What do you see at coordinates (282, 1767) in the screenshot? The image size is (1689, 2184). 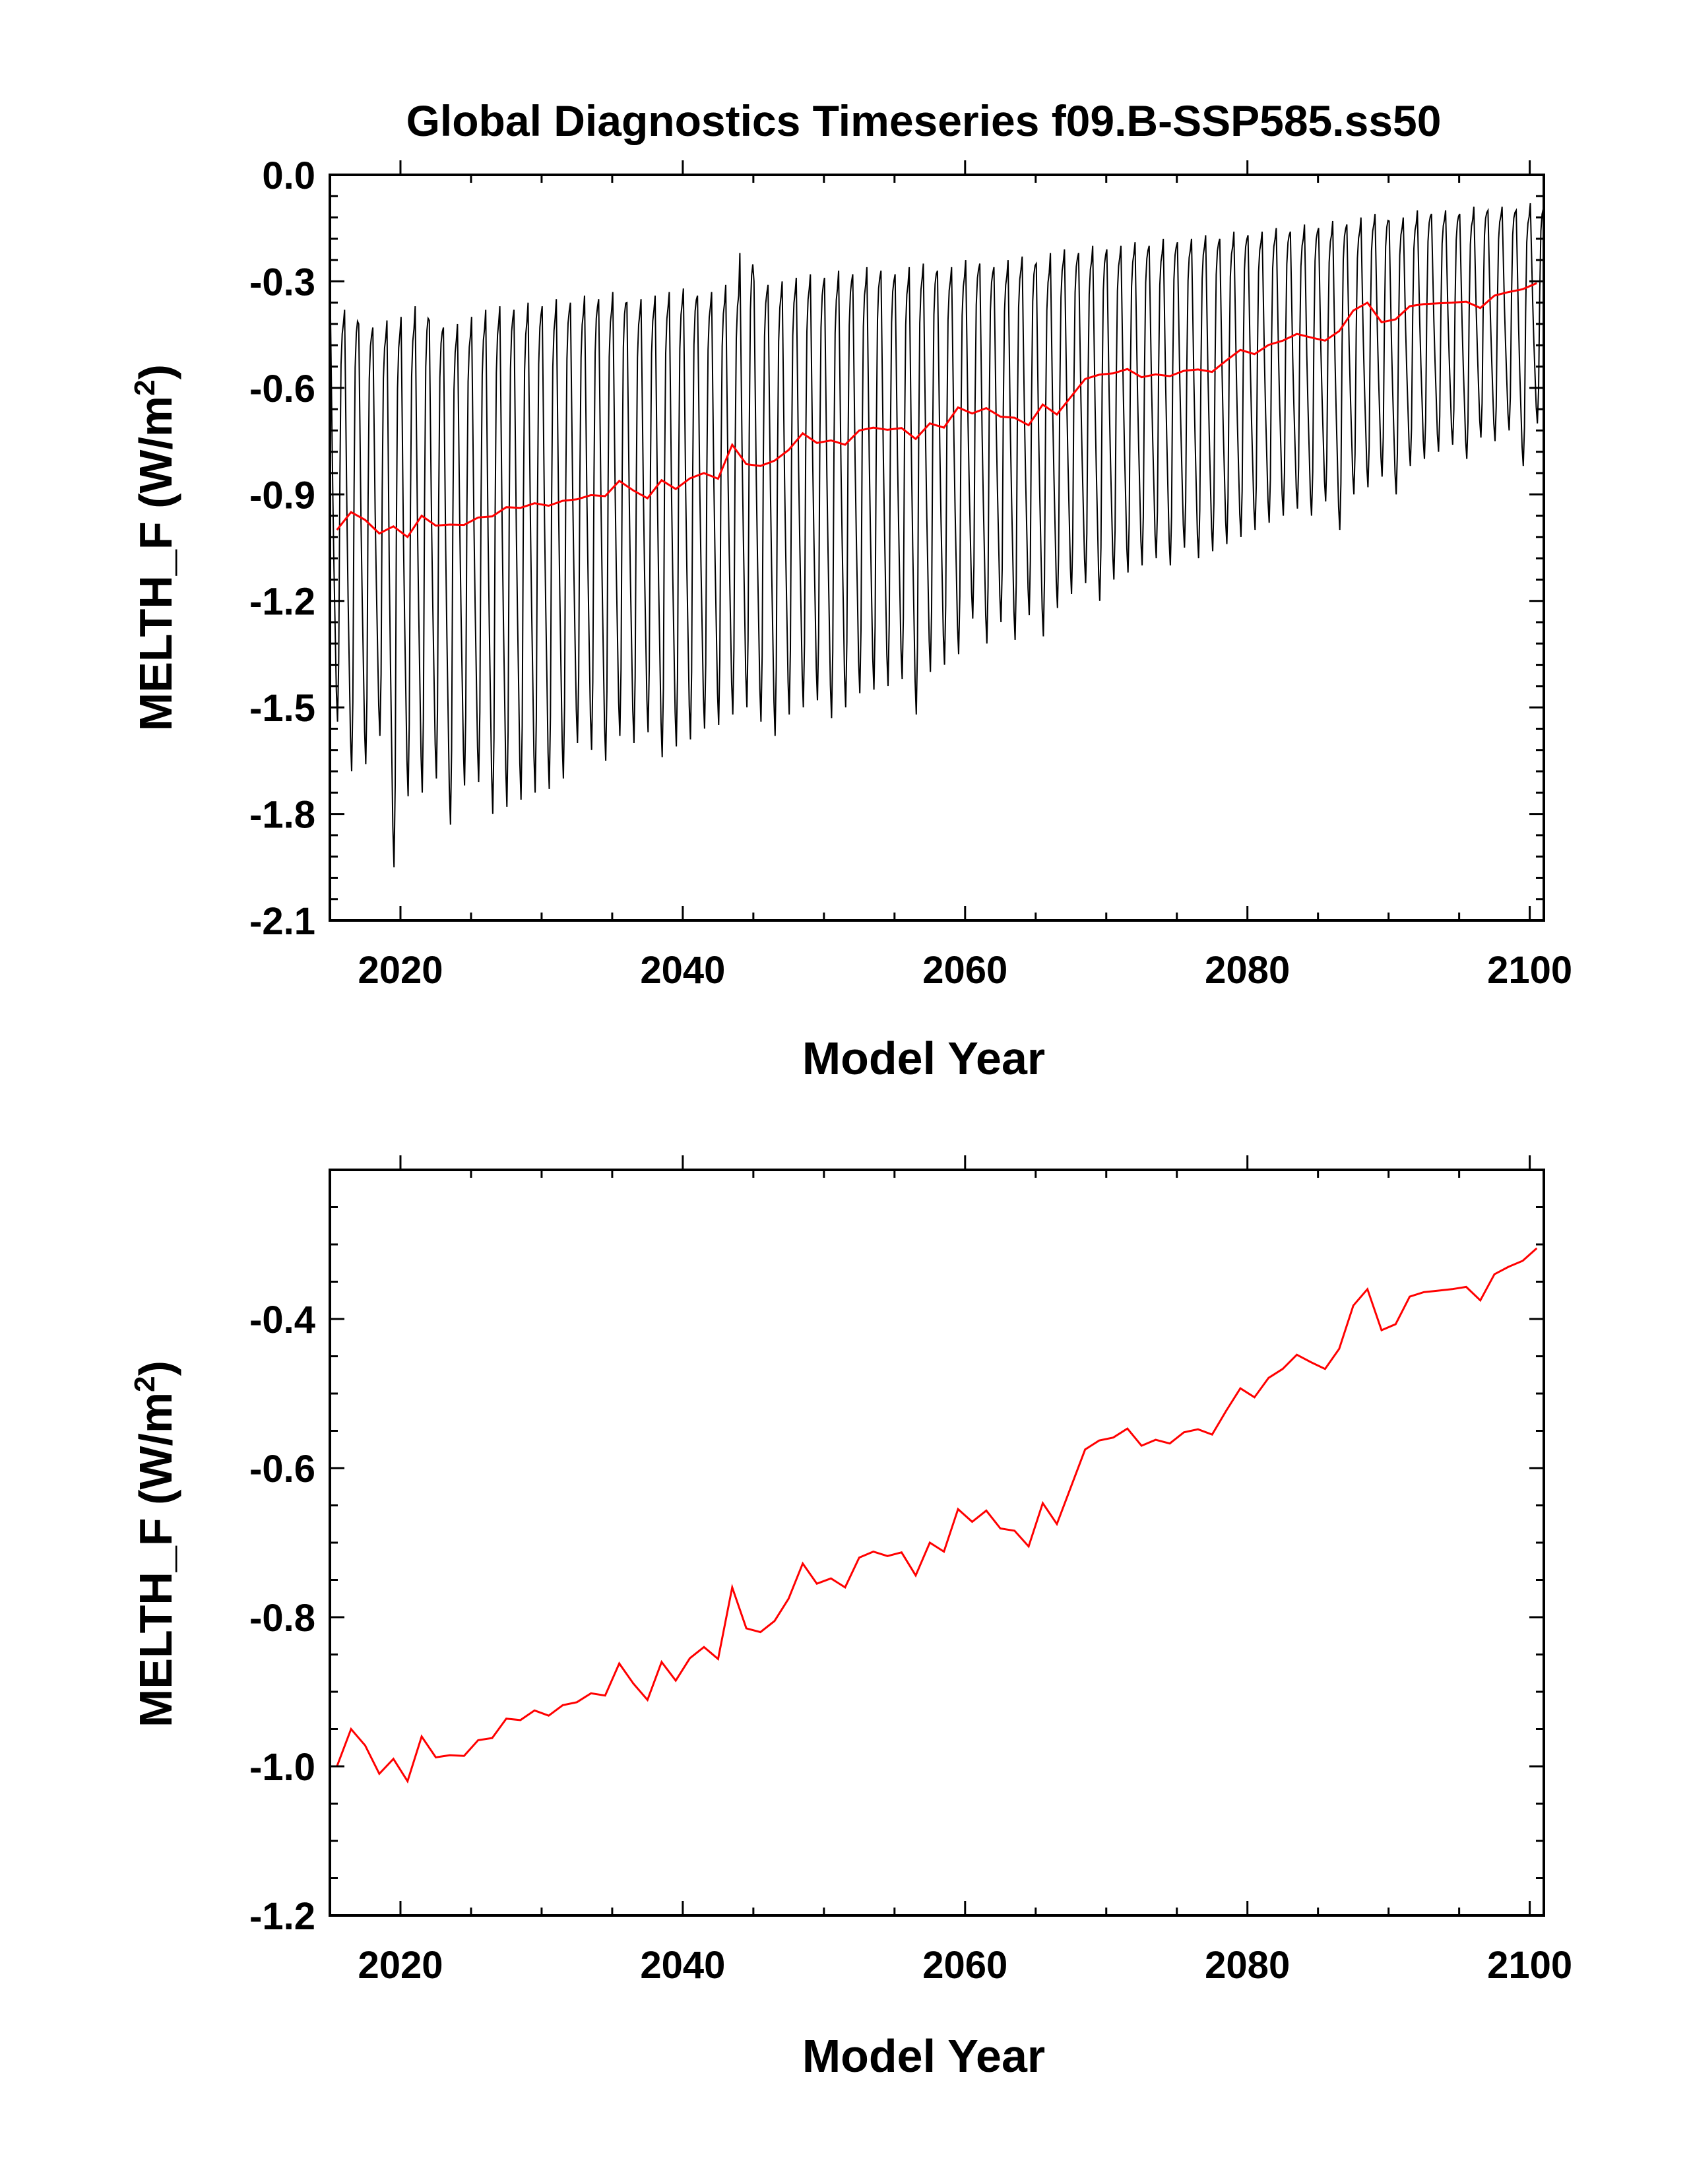 I see `y-tick-label: -1.0` at bounding box center [282, 1767].